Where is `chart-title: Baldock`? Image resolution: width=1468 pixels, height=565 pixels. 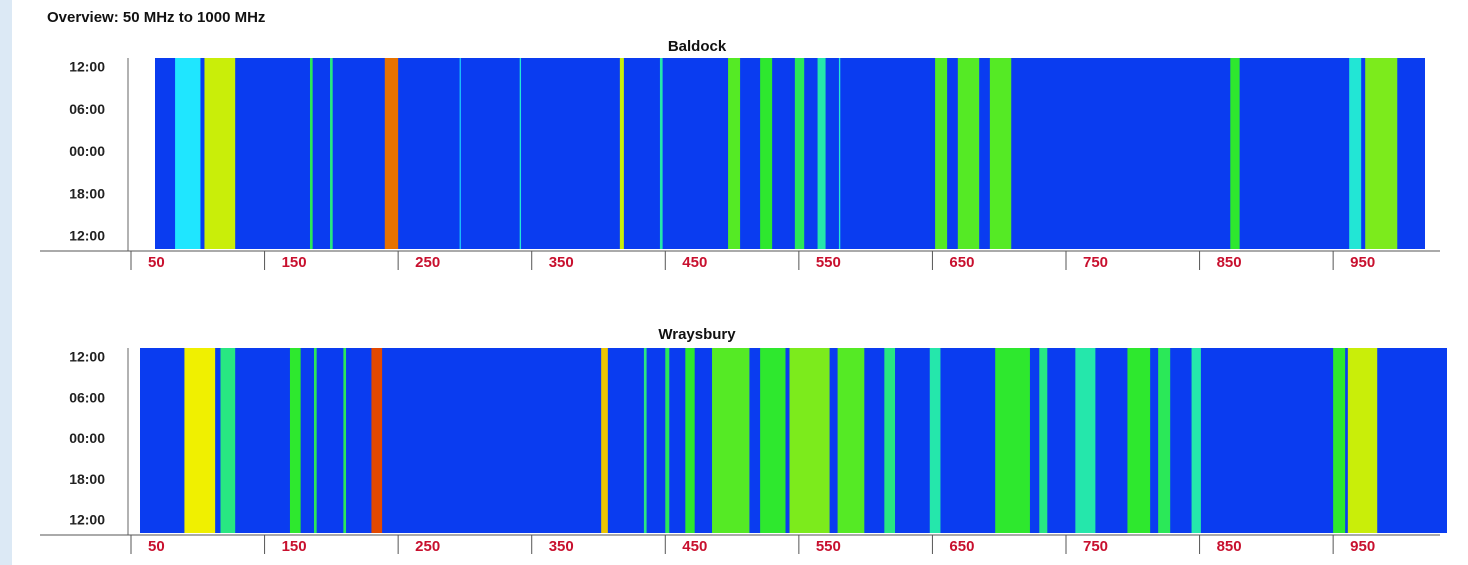
chart-title: Baldock is located at coordinates (697, 46).